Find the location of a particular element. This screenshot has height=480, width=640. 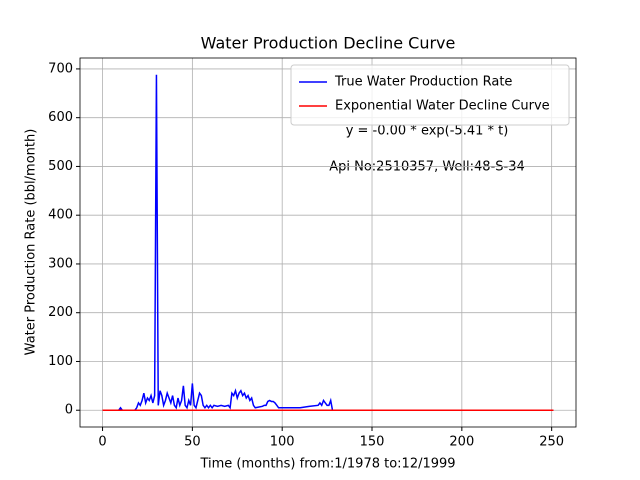

annotation: Api No:2510357, Well:48-S-34 is located at coordinates (427, 167).